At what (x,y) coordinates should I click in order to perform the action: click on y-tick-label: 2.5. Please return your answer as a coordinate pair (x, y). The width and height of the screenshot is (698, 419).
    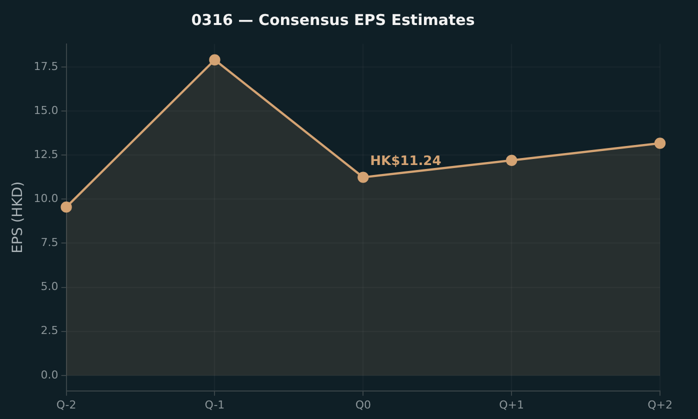
    Looking at the image, I should click on (49, 331).